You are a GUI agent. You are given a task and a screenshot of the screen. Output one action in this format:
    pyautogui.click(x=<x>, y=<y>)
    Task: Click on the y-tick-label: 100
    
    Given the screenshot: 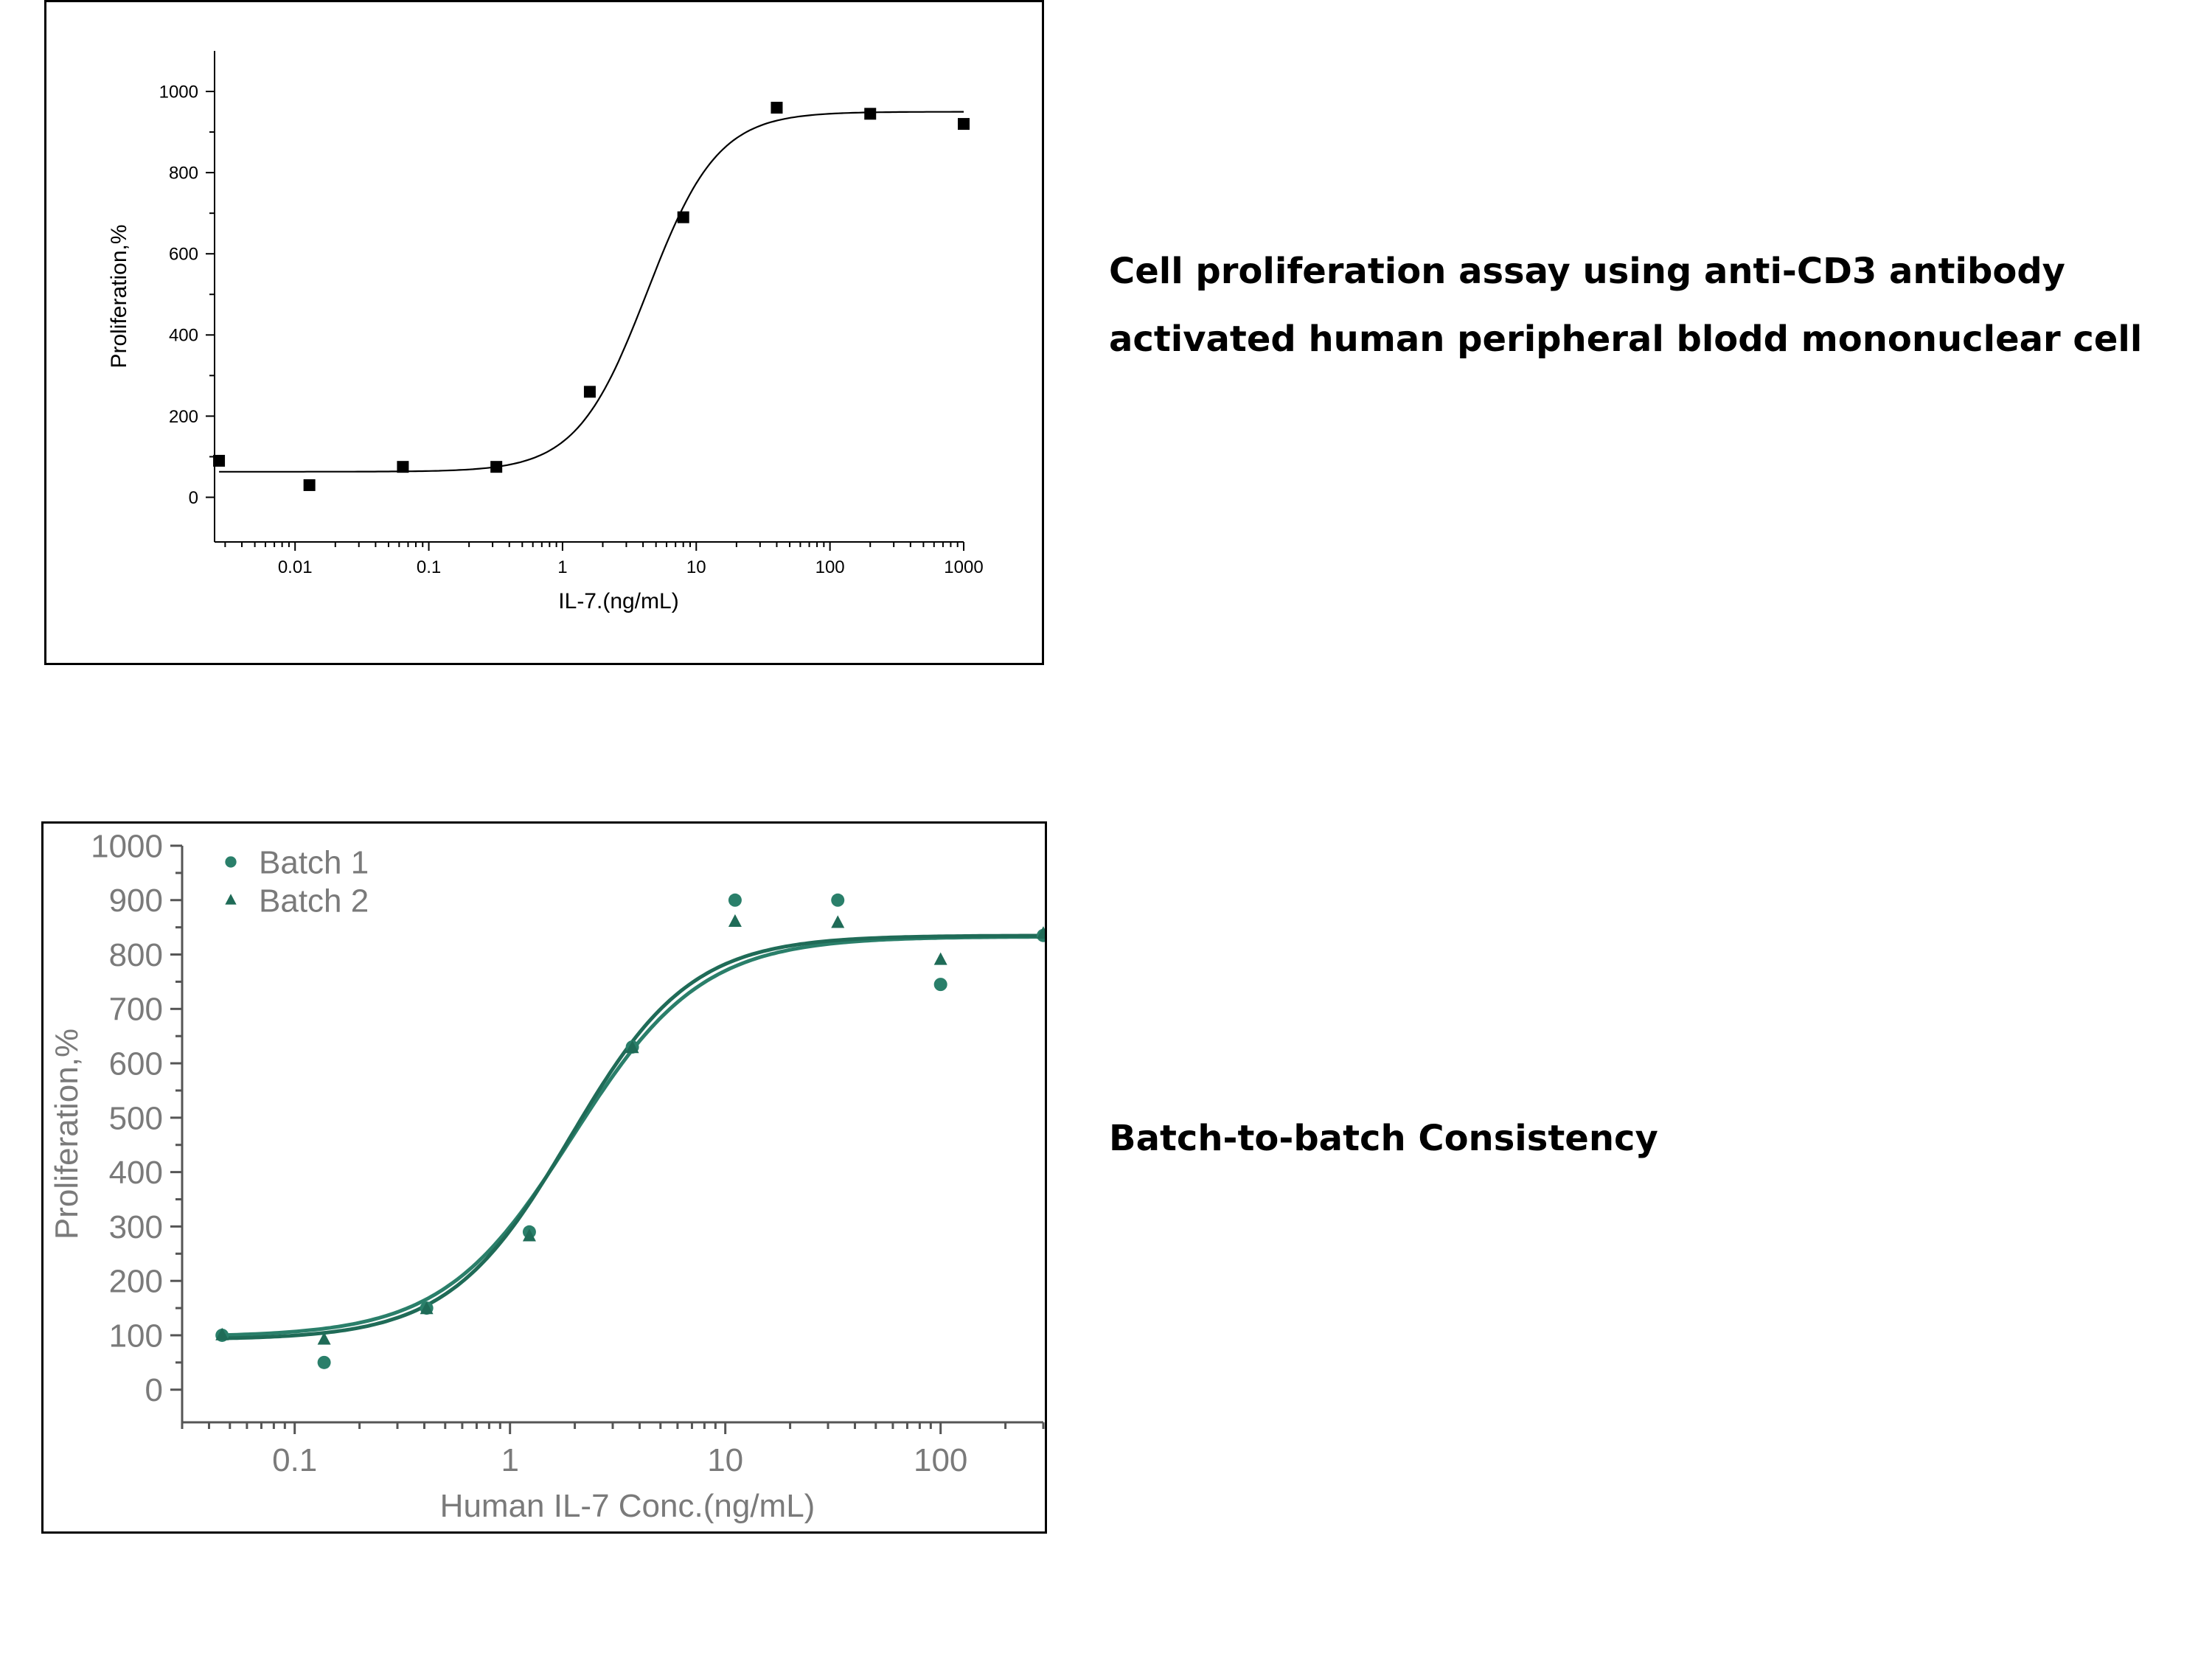 What is the action you would take?
    pyautogui.click(x=136, y=1336)
    